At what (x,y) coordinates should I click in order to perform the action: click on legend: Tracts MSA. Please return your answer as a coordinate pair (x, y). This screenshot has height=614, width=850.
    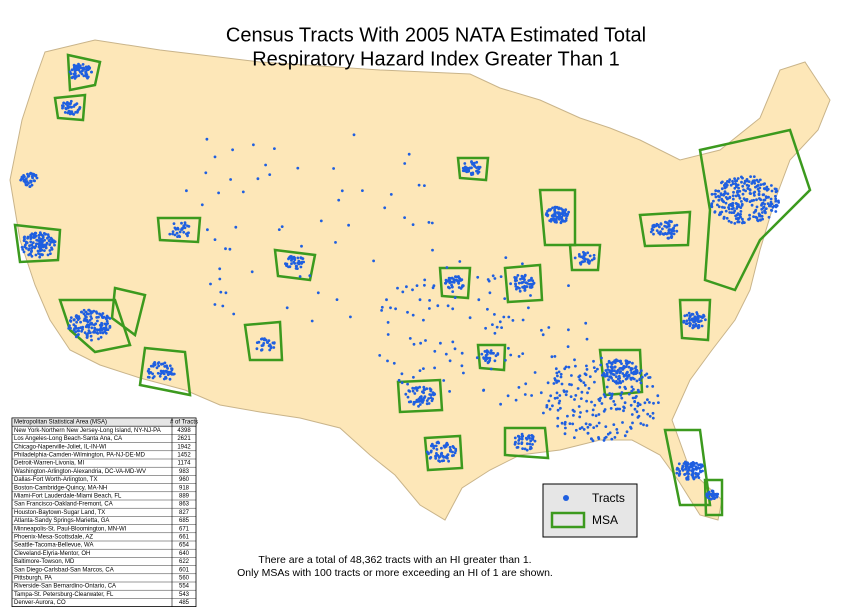
    Looking at the image, I should click on (590, 510).